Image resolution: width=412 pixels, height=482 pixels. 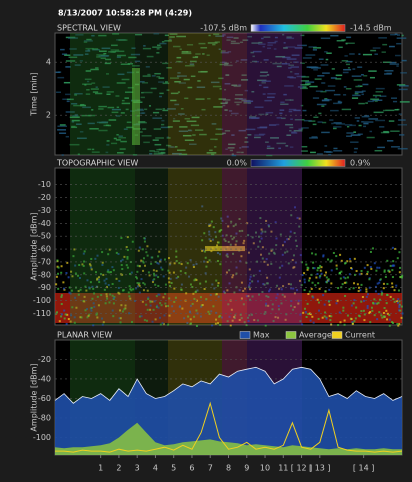 What do you see at coordinates (265, 468) in the screenshot?
I see `x-tick-label: 10` at bounding box center [265, 468].